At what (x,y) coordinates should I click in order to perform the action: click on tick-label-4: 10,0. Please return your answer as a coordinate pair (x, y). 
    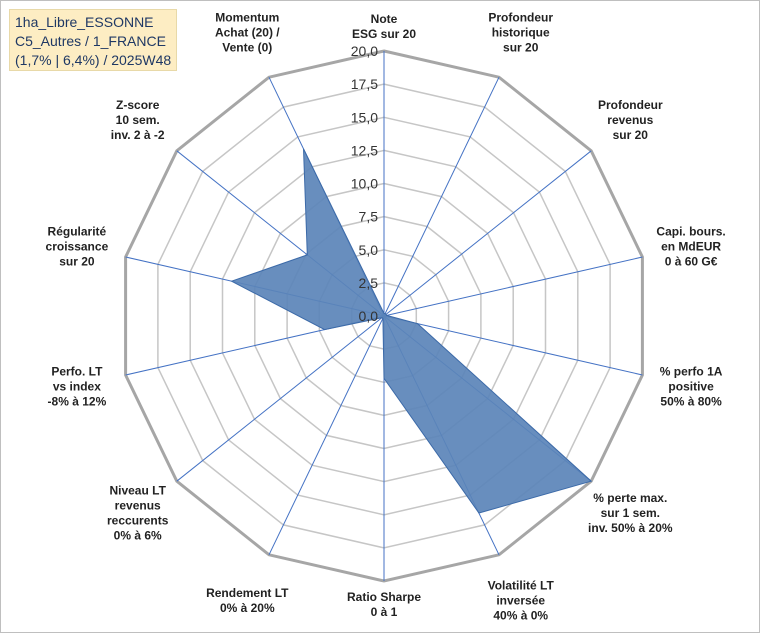
    Looking at the image, I should click on (364, 184).